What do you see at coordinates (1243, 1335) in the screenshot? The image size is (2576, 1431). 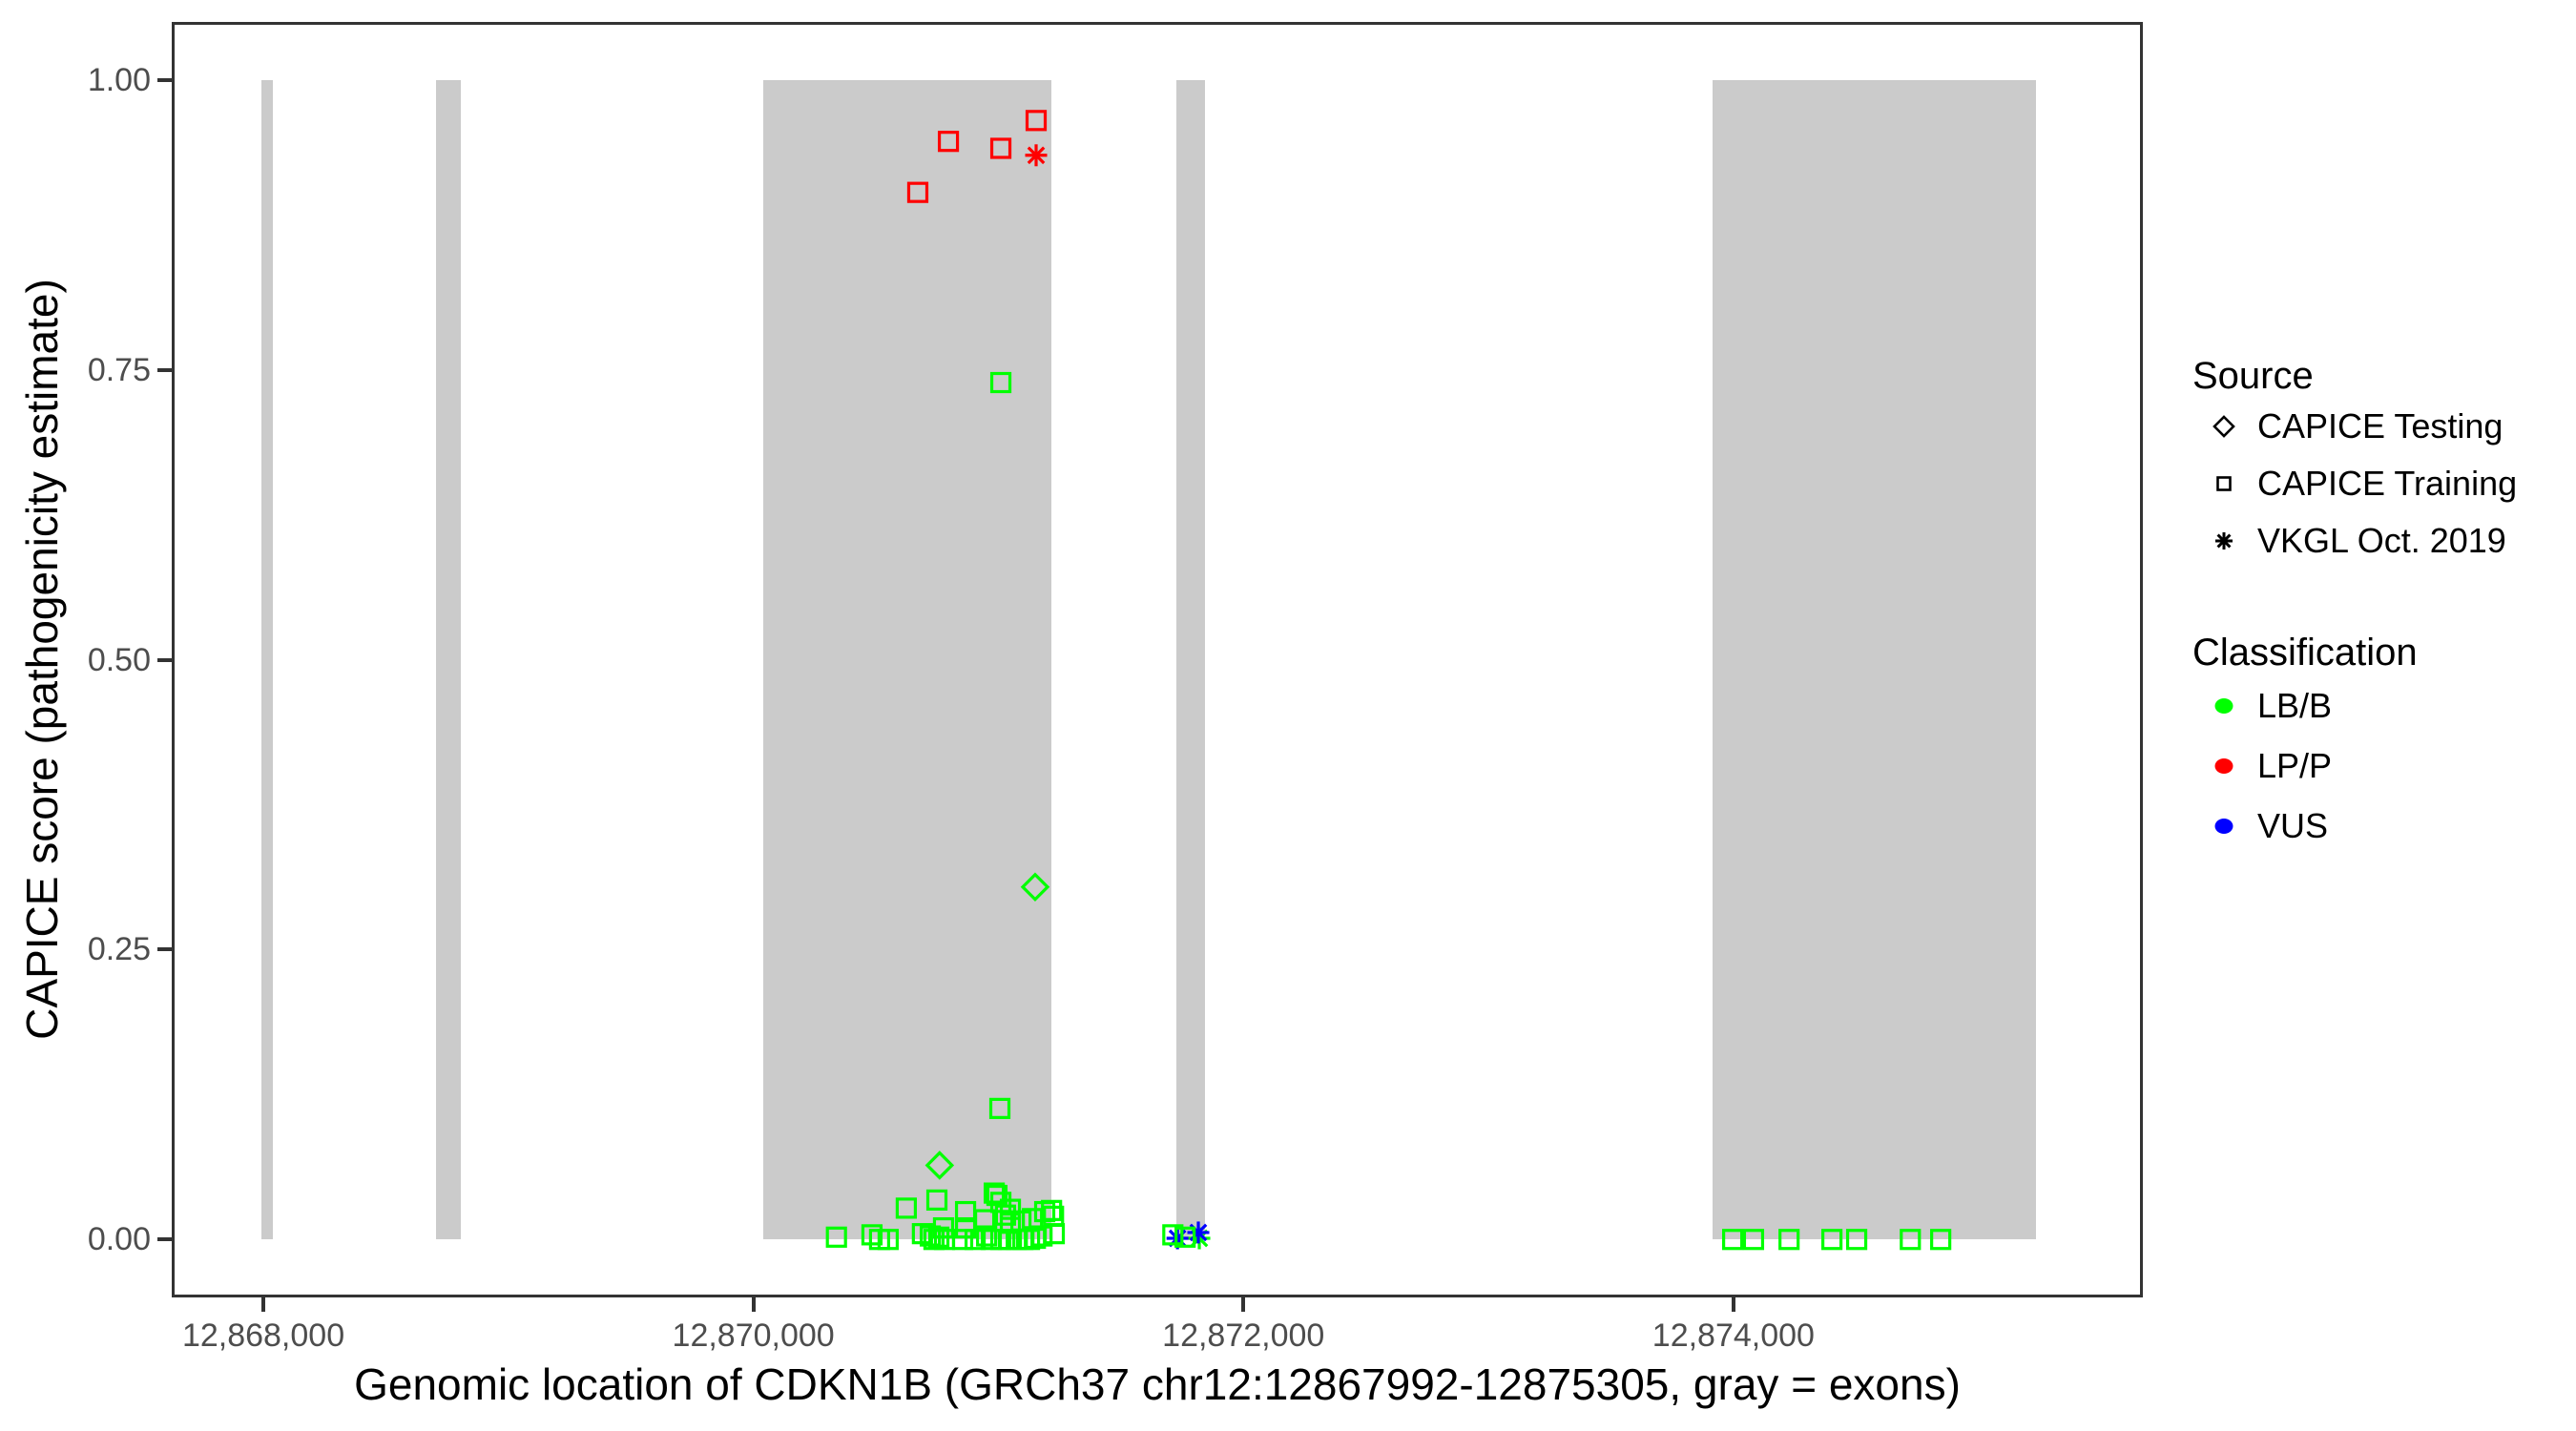 I see `x-tick-label: 12,872,000` at bounding box center [1243, 1335].